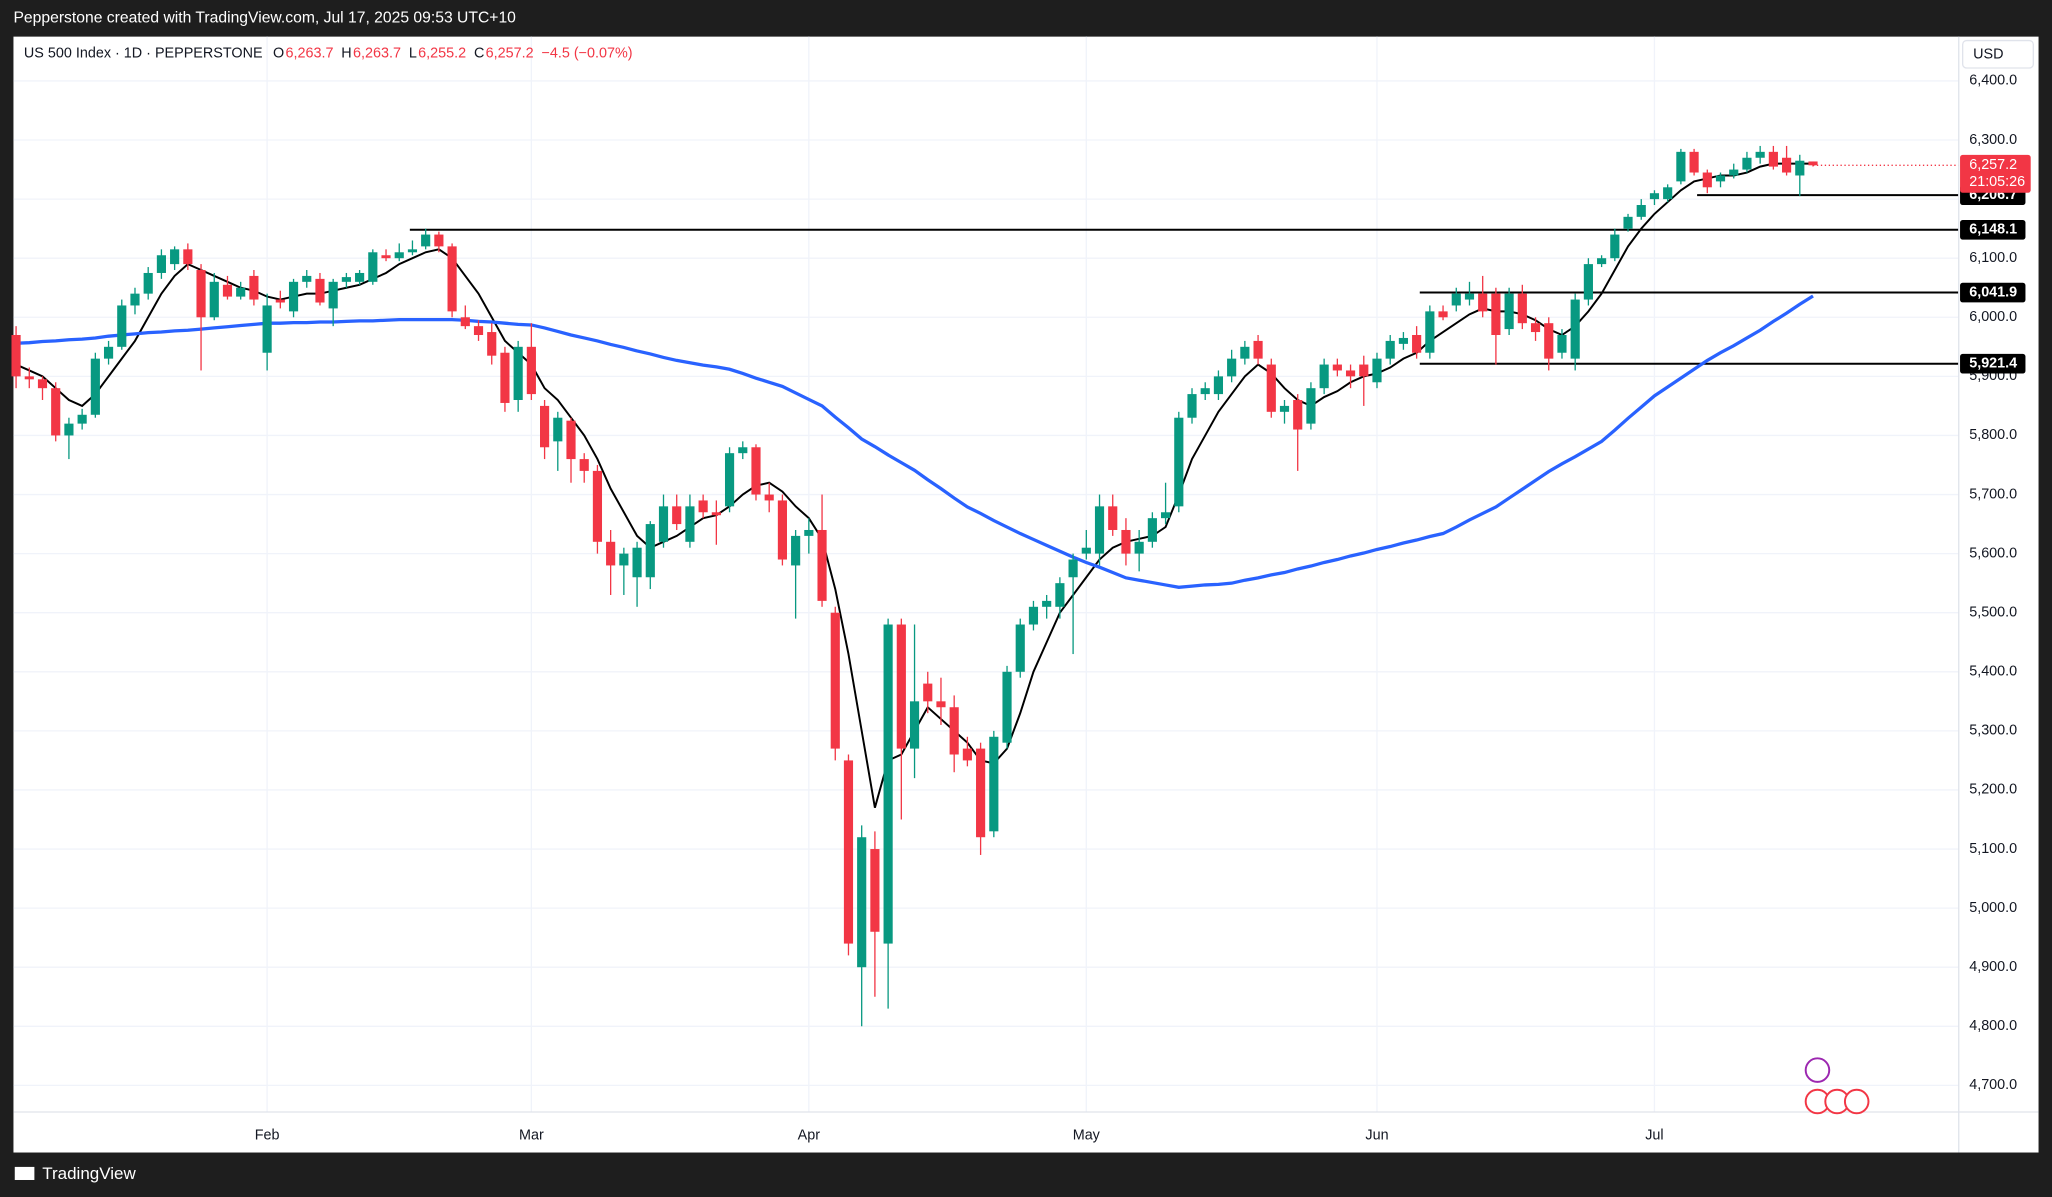 The height and width of the screenshot is (1197, 2052). Describe the element at coordinates (1993, 1026) in the screenshot. I see `y-tick-label: 4,800.0` at that location.